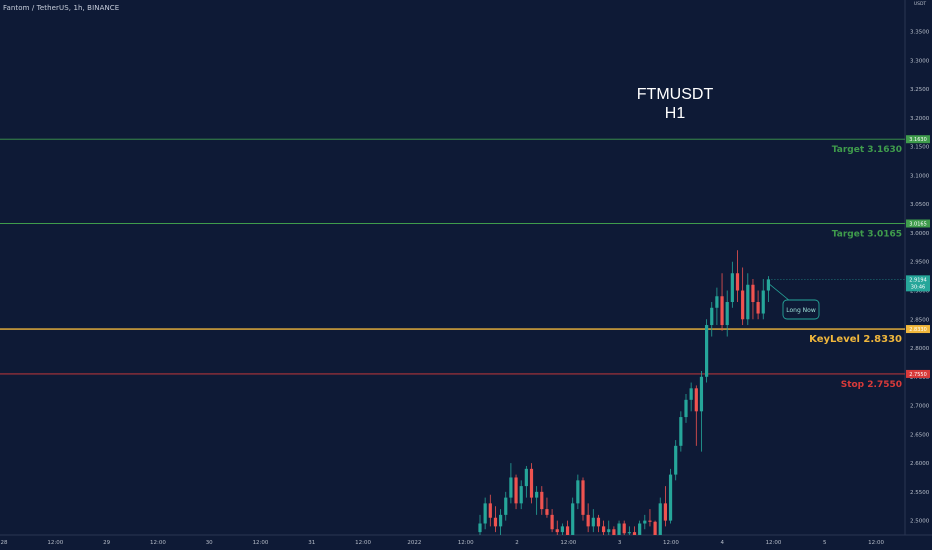  I want to click on y-tick-label: 3.1000, so click(920, 176).